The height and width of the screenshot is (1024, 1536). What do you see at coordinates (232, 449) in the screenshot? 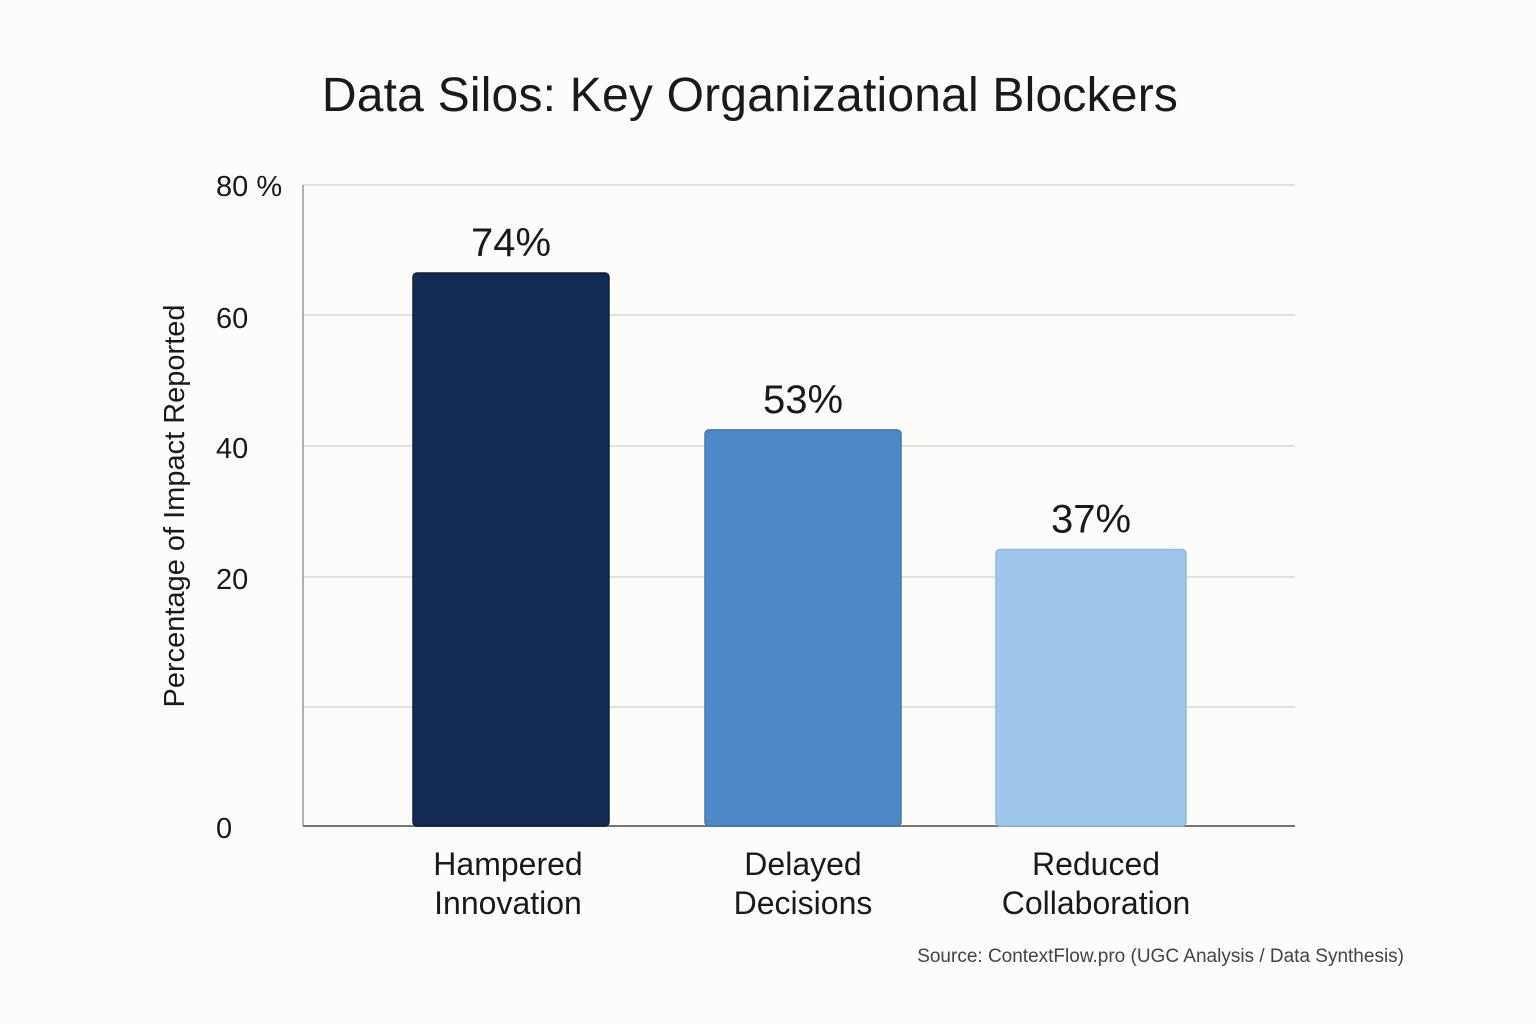
I see `y-tick-label: 40` at bounding box center [232, 449].